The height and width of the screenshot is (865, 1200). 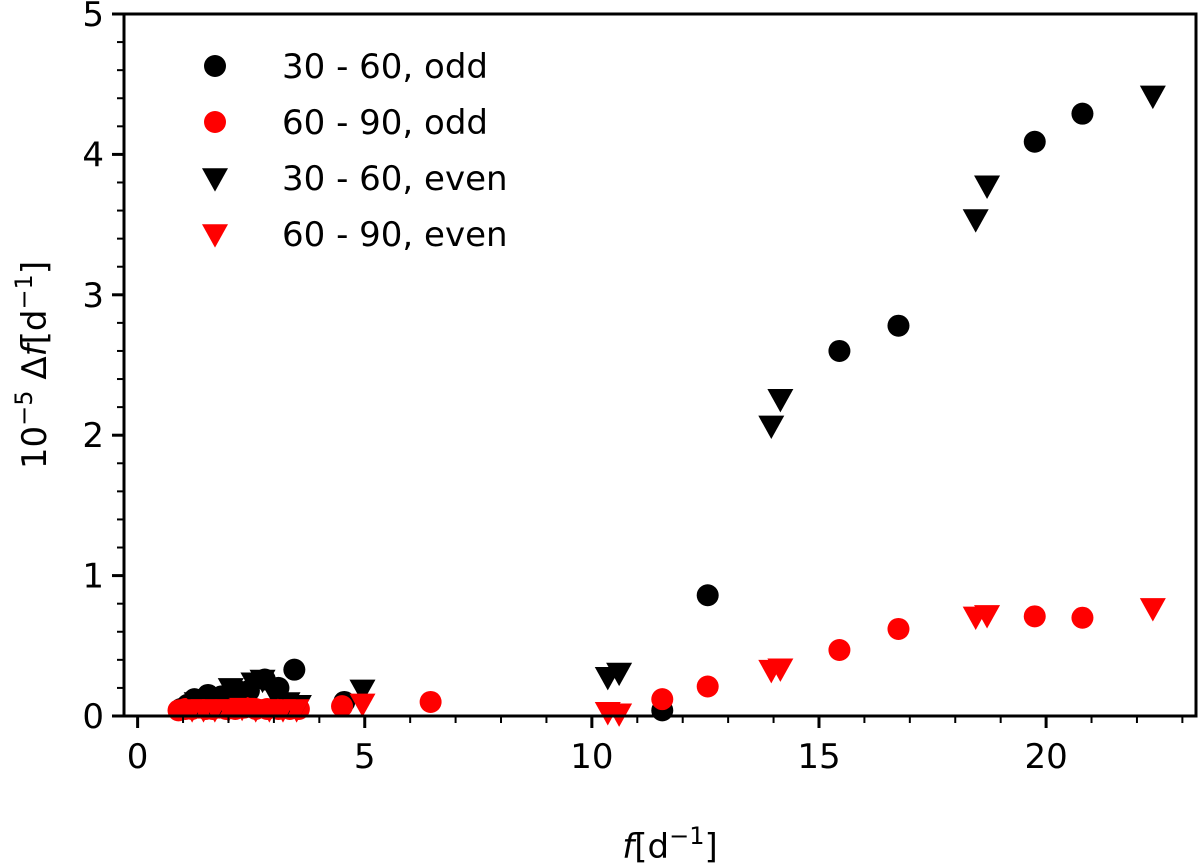 What do you see at coordinates (93, 436) in the screenshot?
I see `y-tick-label: 2` at bounding box center [93, 436].